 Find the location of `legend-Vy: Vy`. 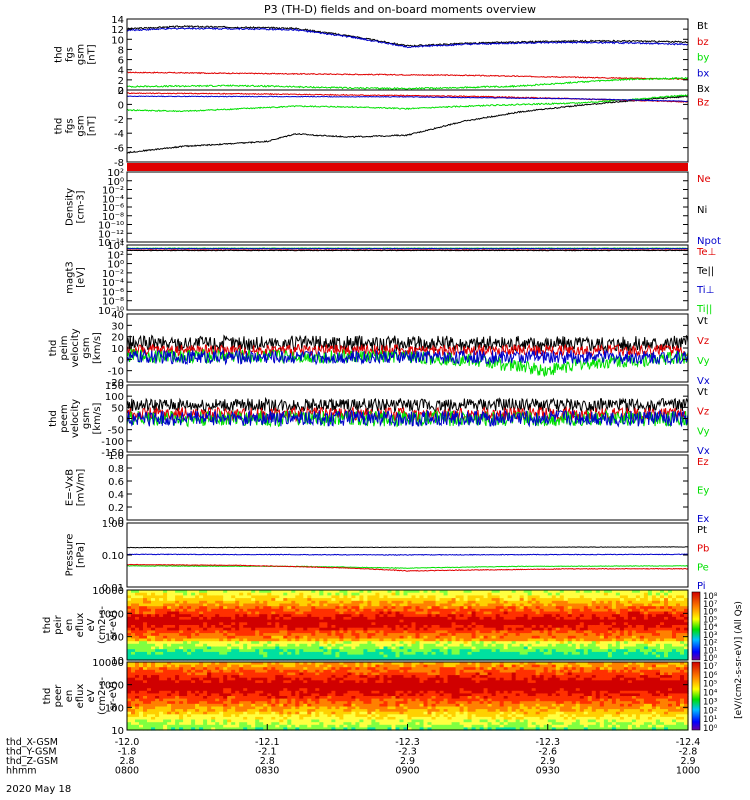

legend-Vy: Vy is located at coordinates (703, 431).